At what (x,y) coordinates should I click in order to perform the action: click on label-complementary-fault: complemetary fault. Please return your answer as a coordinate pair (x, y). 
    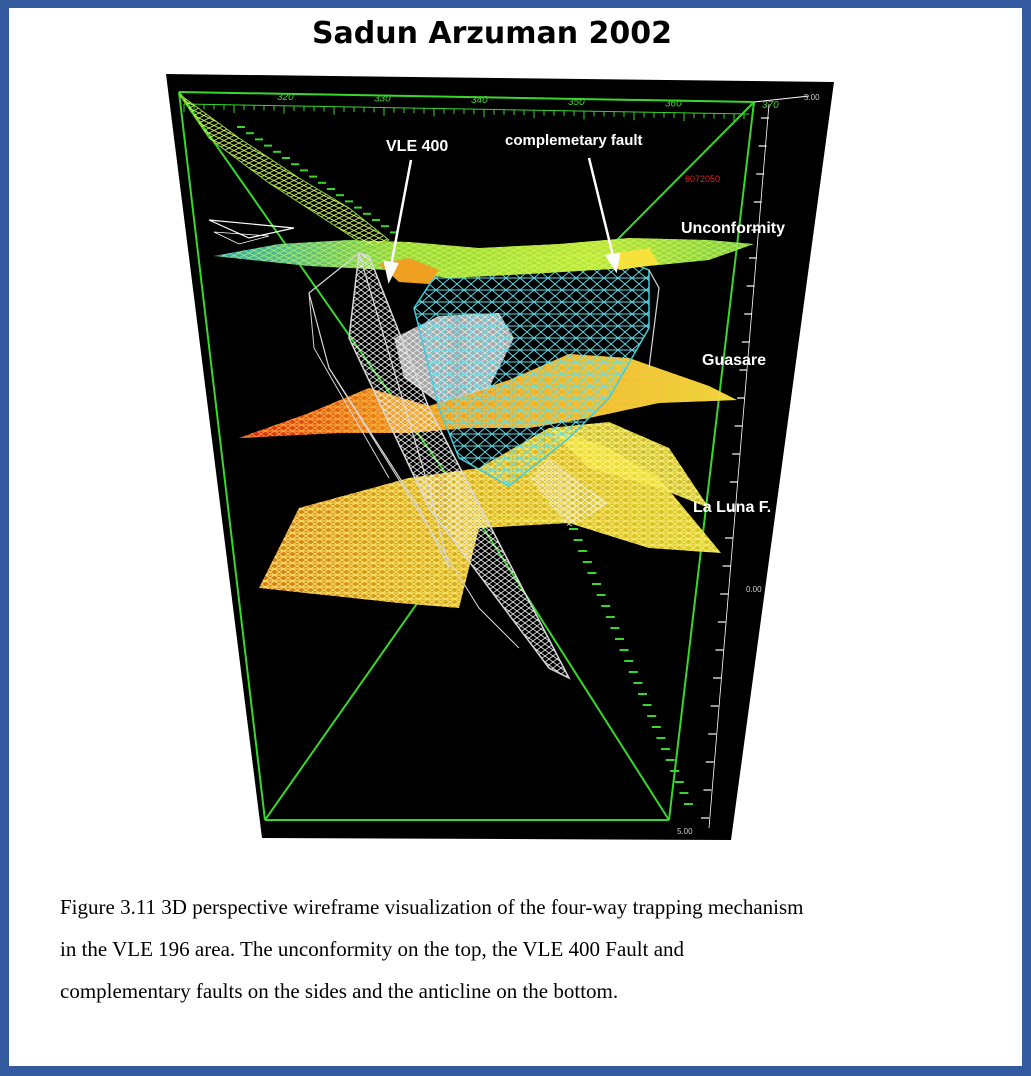
    Looking at the image, I should click on (574, 140).